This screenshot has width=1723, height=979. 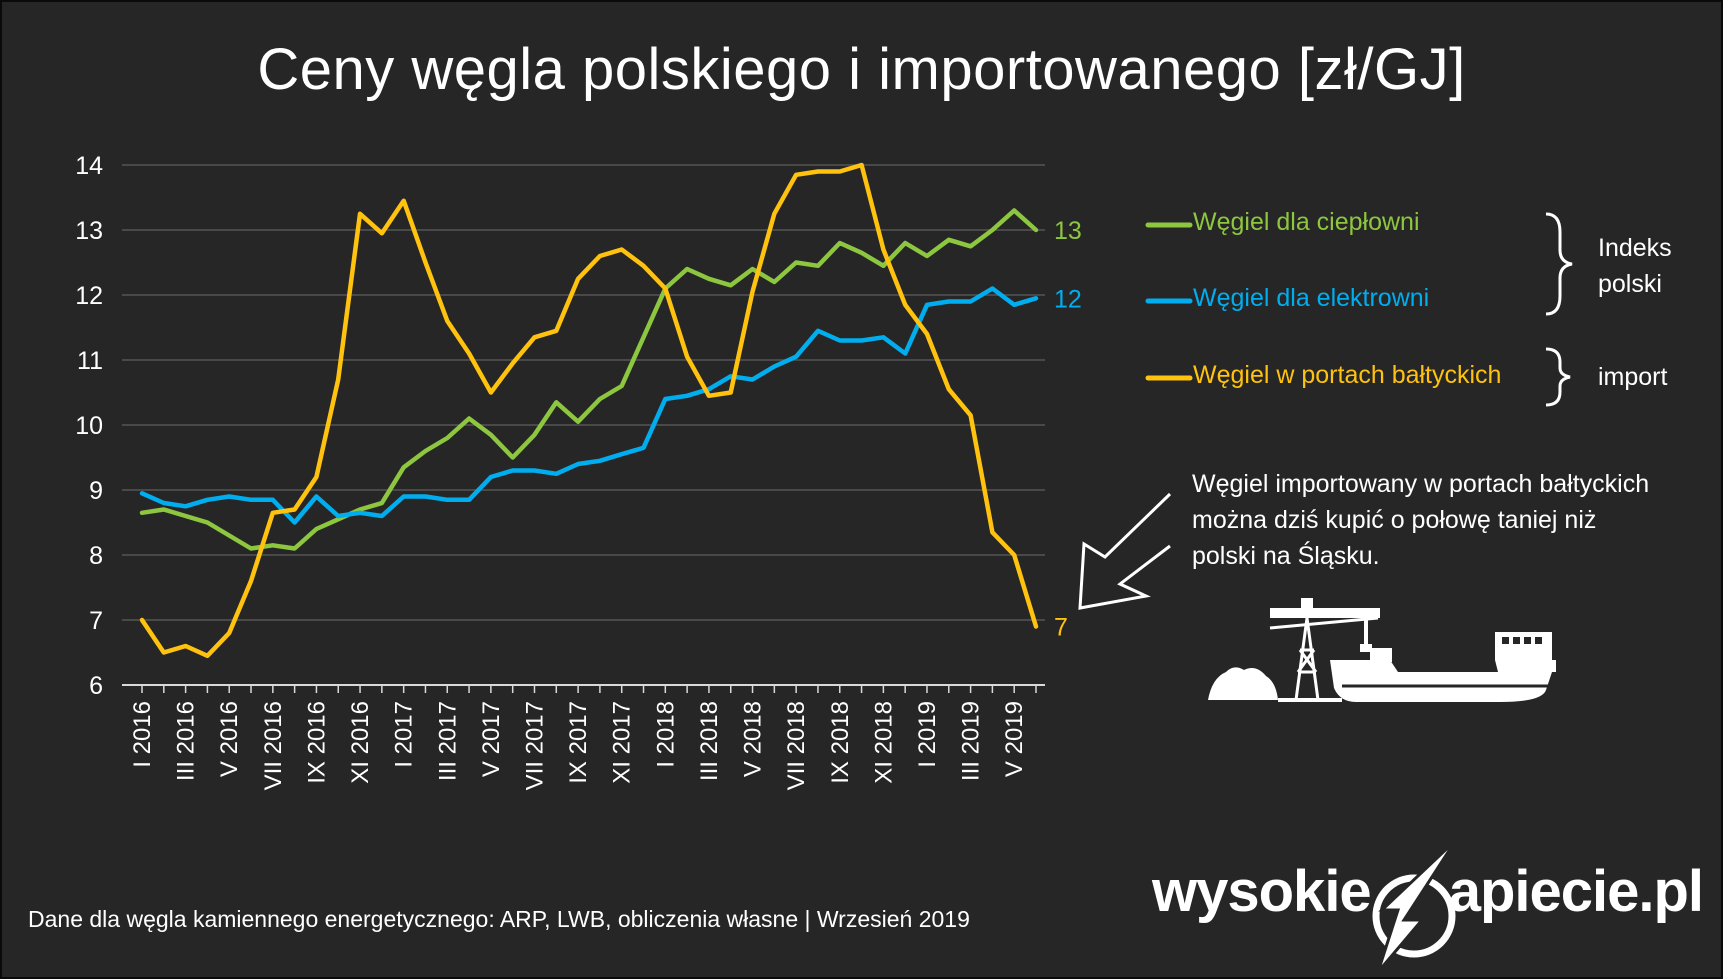 What do you see at coordinates (1061, 628) in the screenshot?
I see `end-label: 7` at bounding box center [1061, 628].